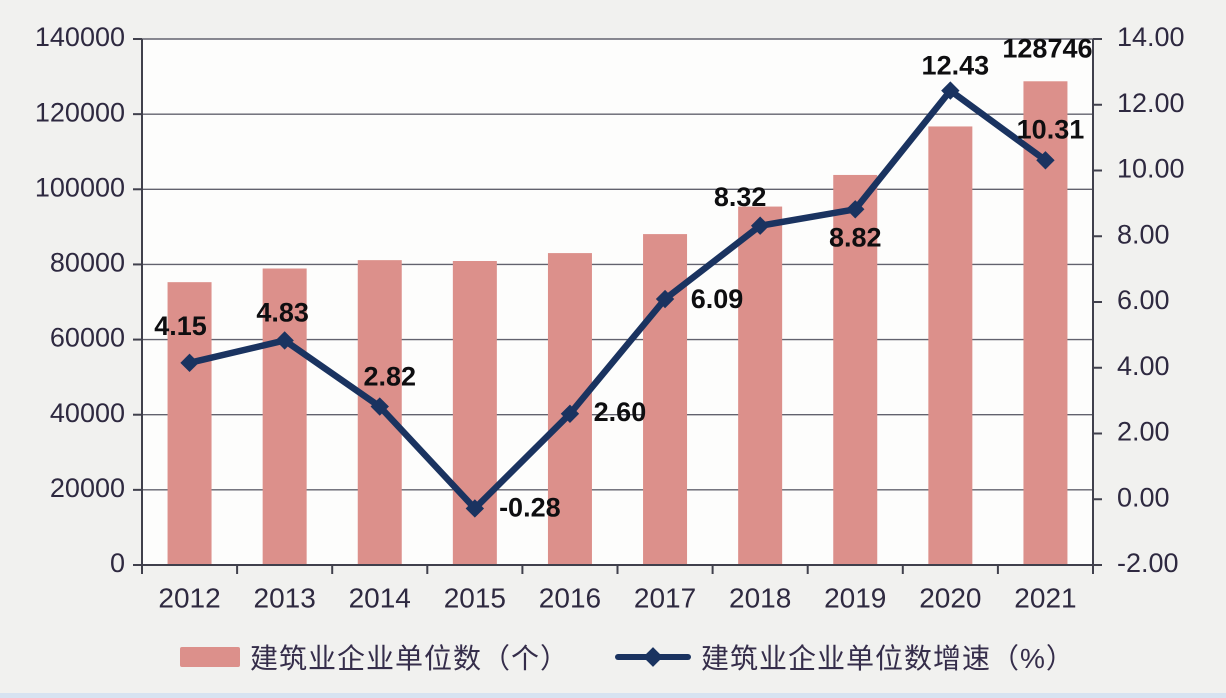 This screenshot has height=698, width=1226. What do you see at coordinates (1045, 597) in the screenshot?
I see `x-axis-tick-label: 2021` at bounding box center [1045, 597].